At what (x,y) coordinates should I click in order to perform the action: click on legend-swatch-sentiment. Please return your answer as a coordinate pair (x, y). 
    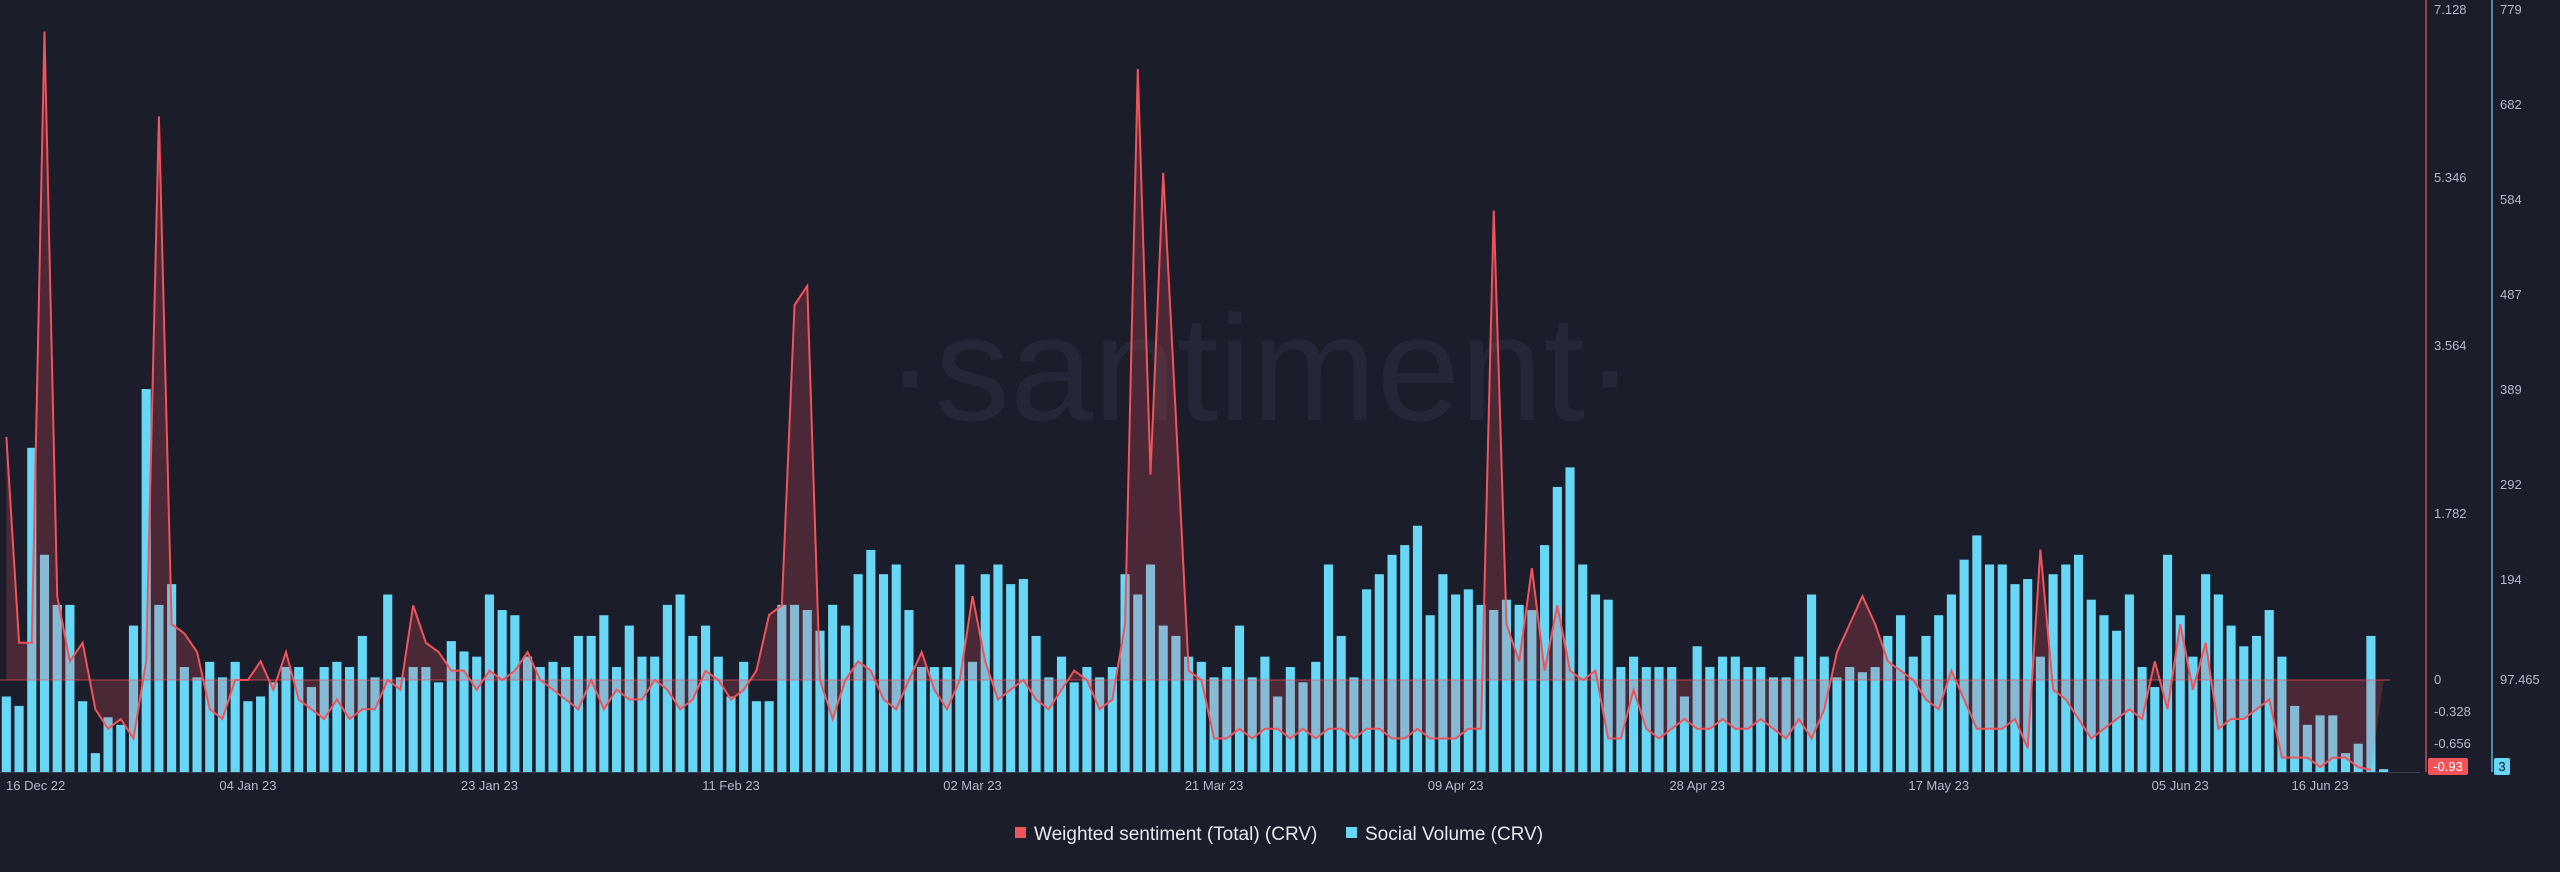
    Looking at the image, I should click on (1020, 832).